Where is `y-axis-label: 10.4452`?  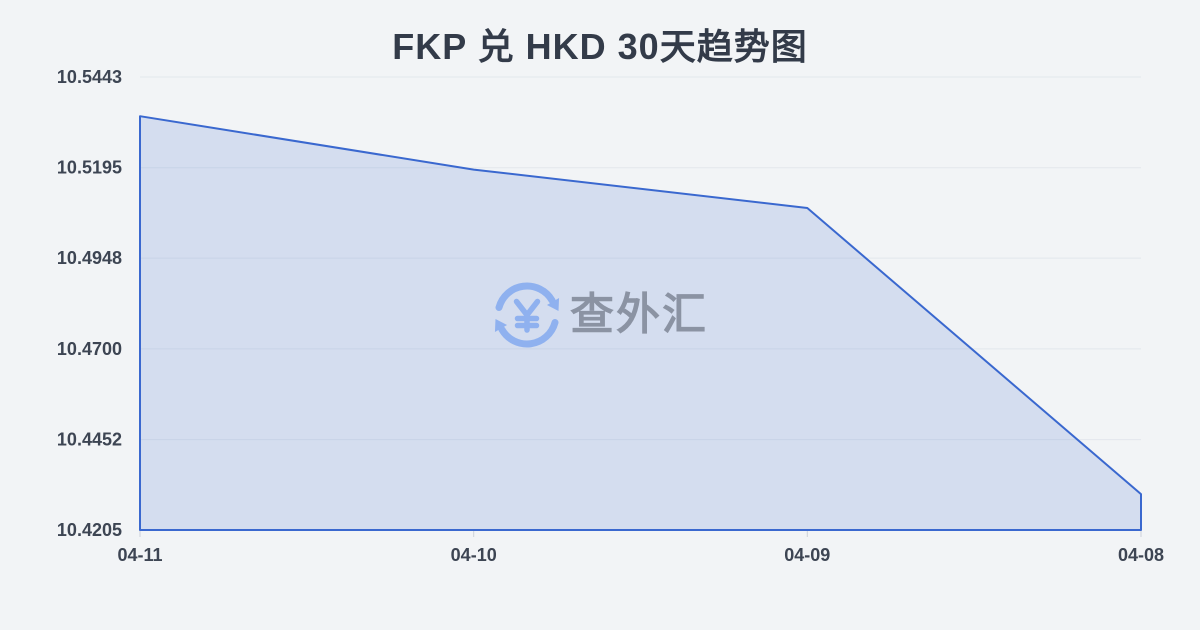
y-axis-label: 10.4452 is located at coordinates (89, 440).